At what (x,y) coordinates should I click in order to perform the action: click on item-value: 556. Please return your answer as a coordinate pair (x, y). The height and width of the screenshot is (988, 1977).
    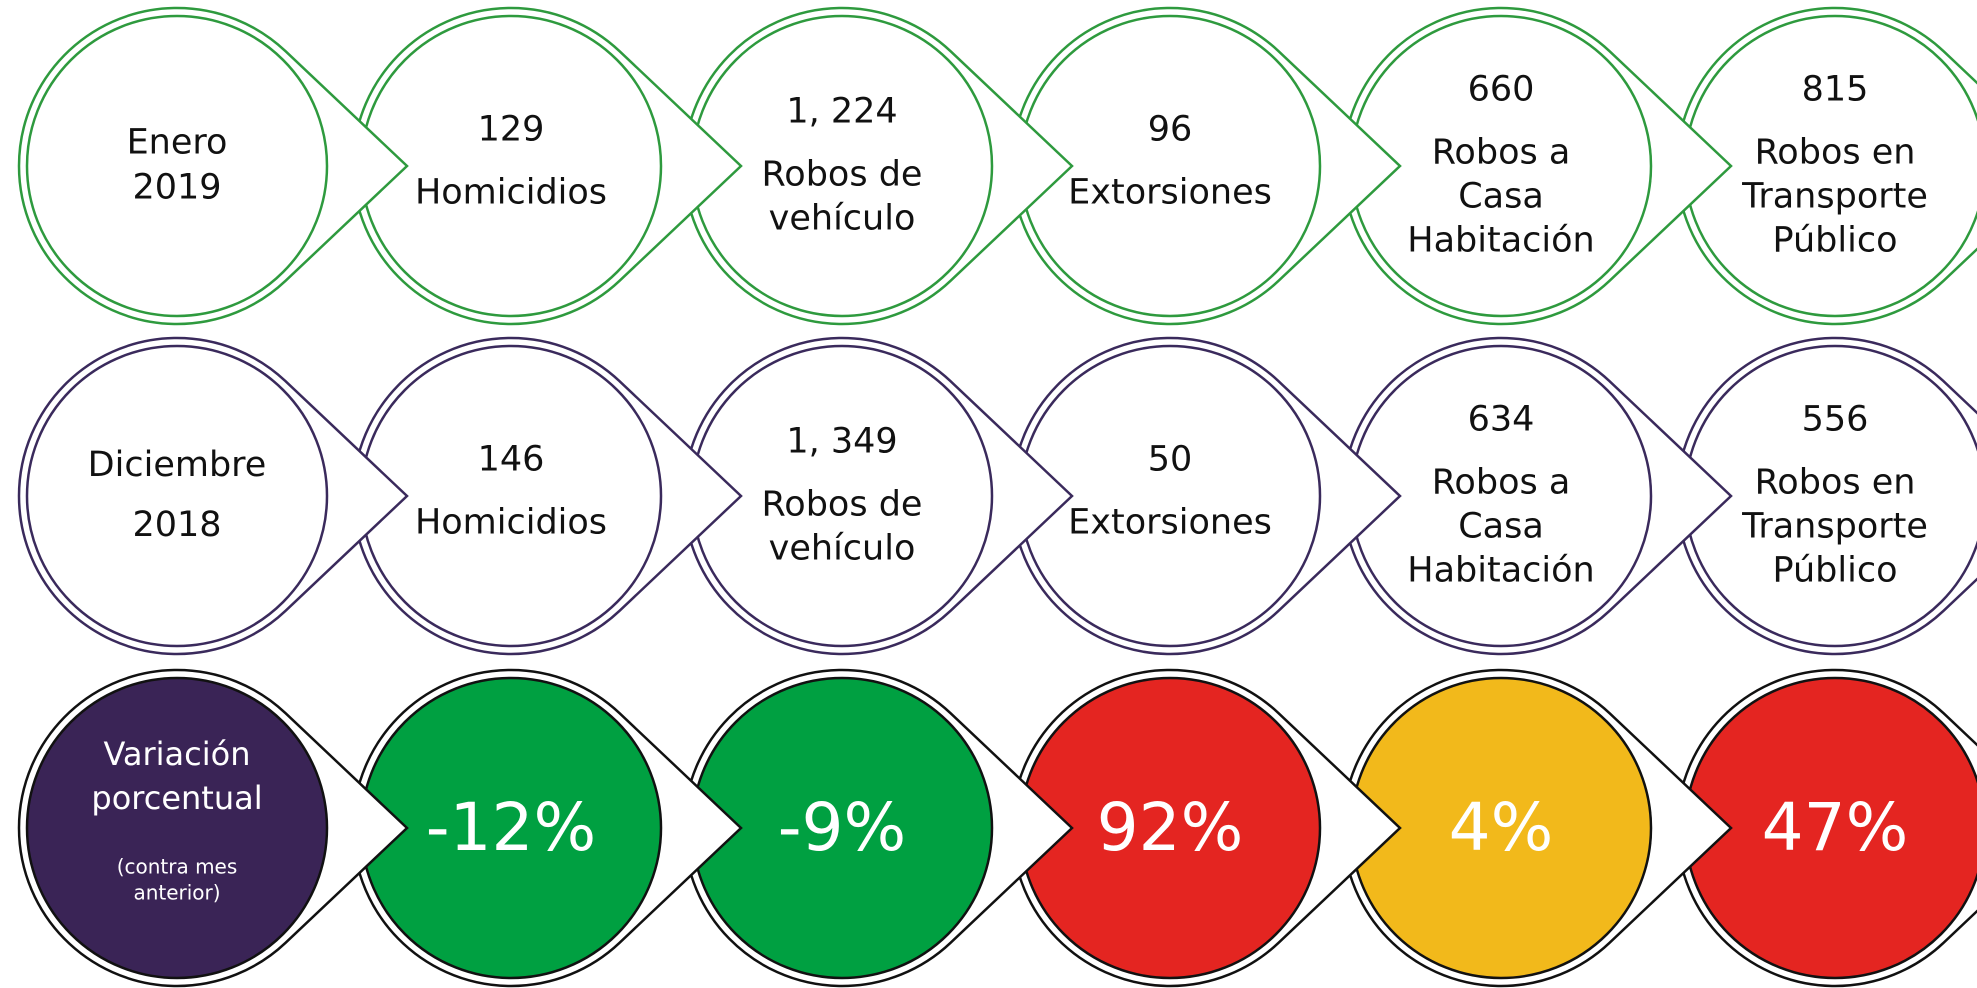
    Looking at the image, I should click on (1835, 420).